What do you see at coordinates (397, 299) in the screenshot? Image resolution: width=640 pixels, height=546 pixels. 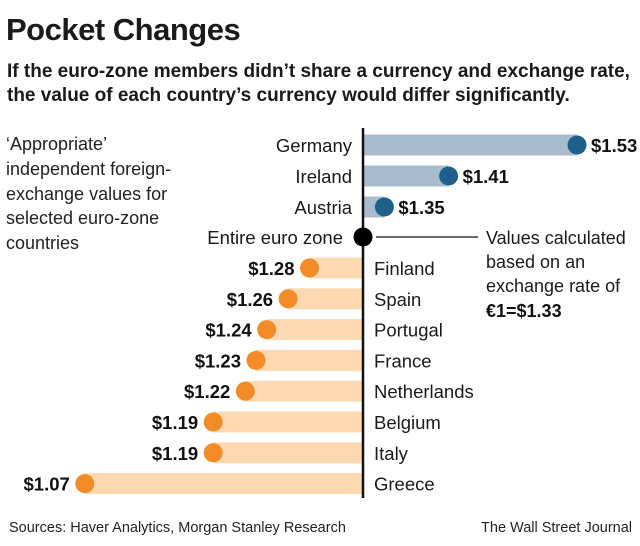 I see `category-label-spain: Spain` at bounding box center [397, 299].